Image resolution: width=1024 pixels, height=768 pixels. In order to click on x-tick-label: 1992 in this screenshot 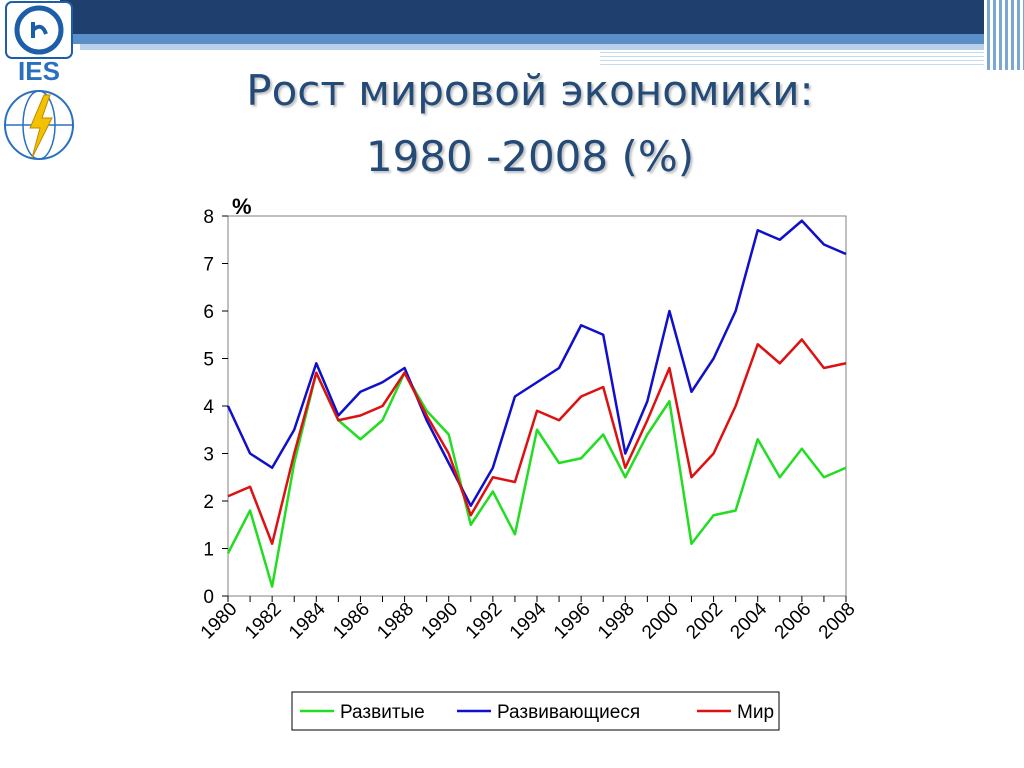, I will do `click(484, 621)`.